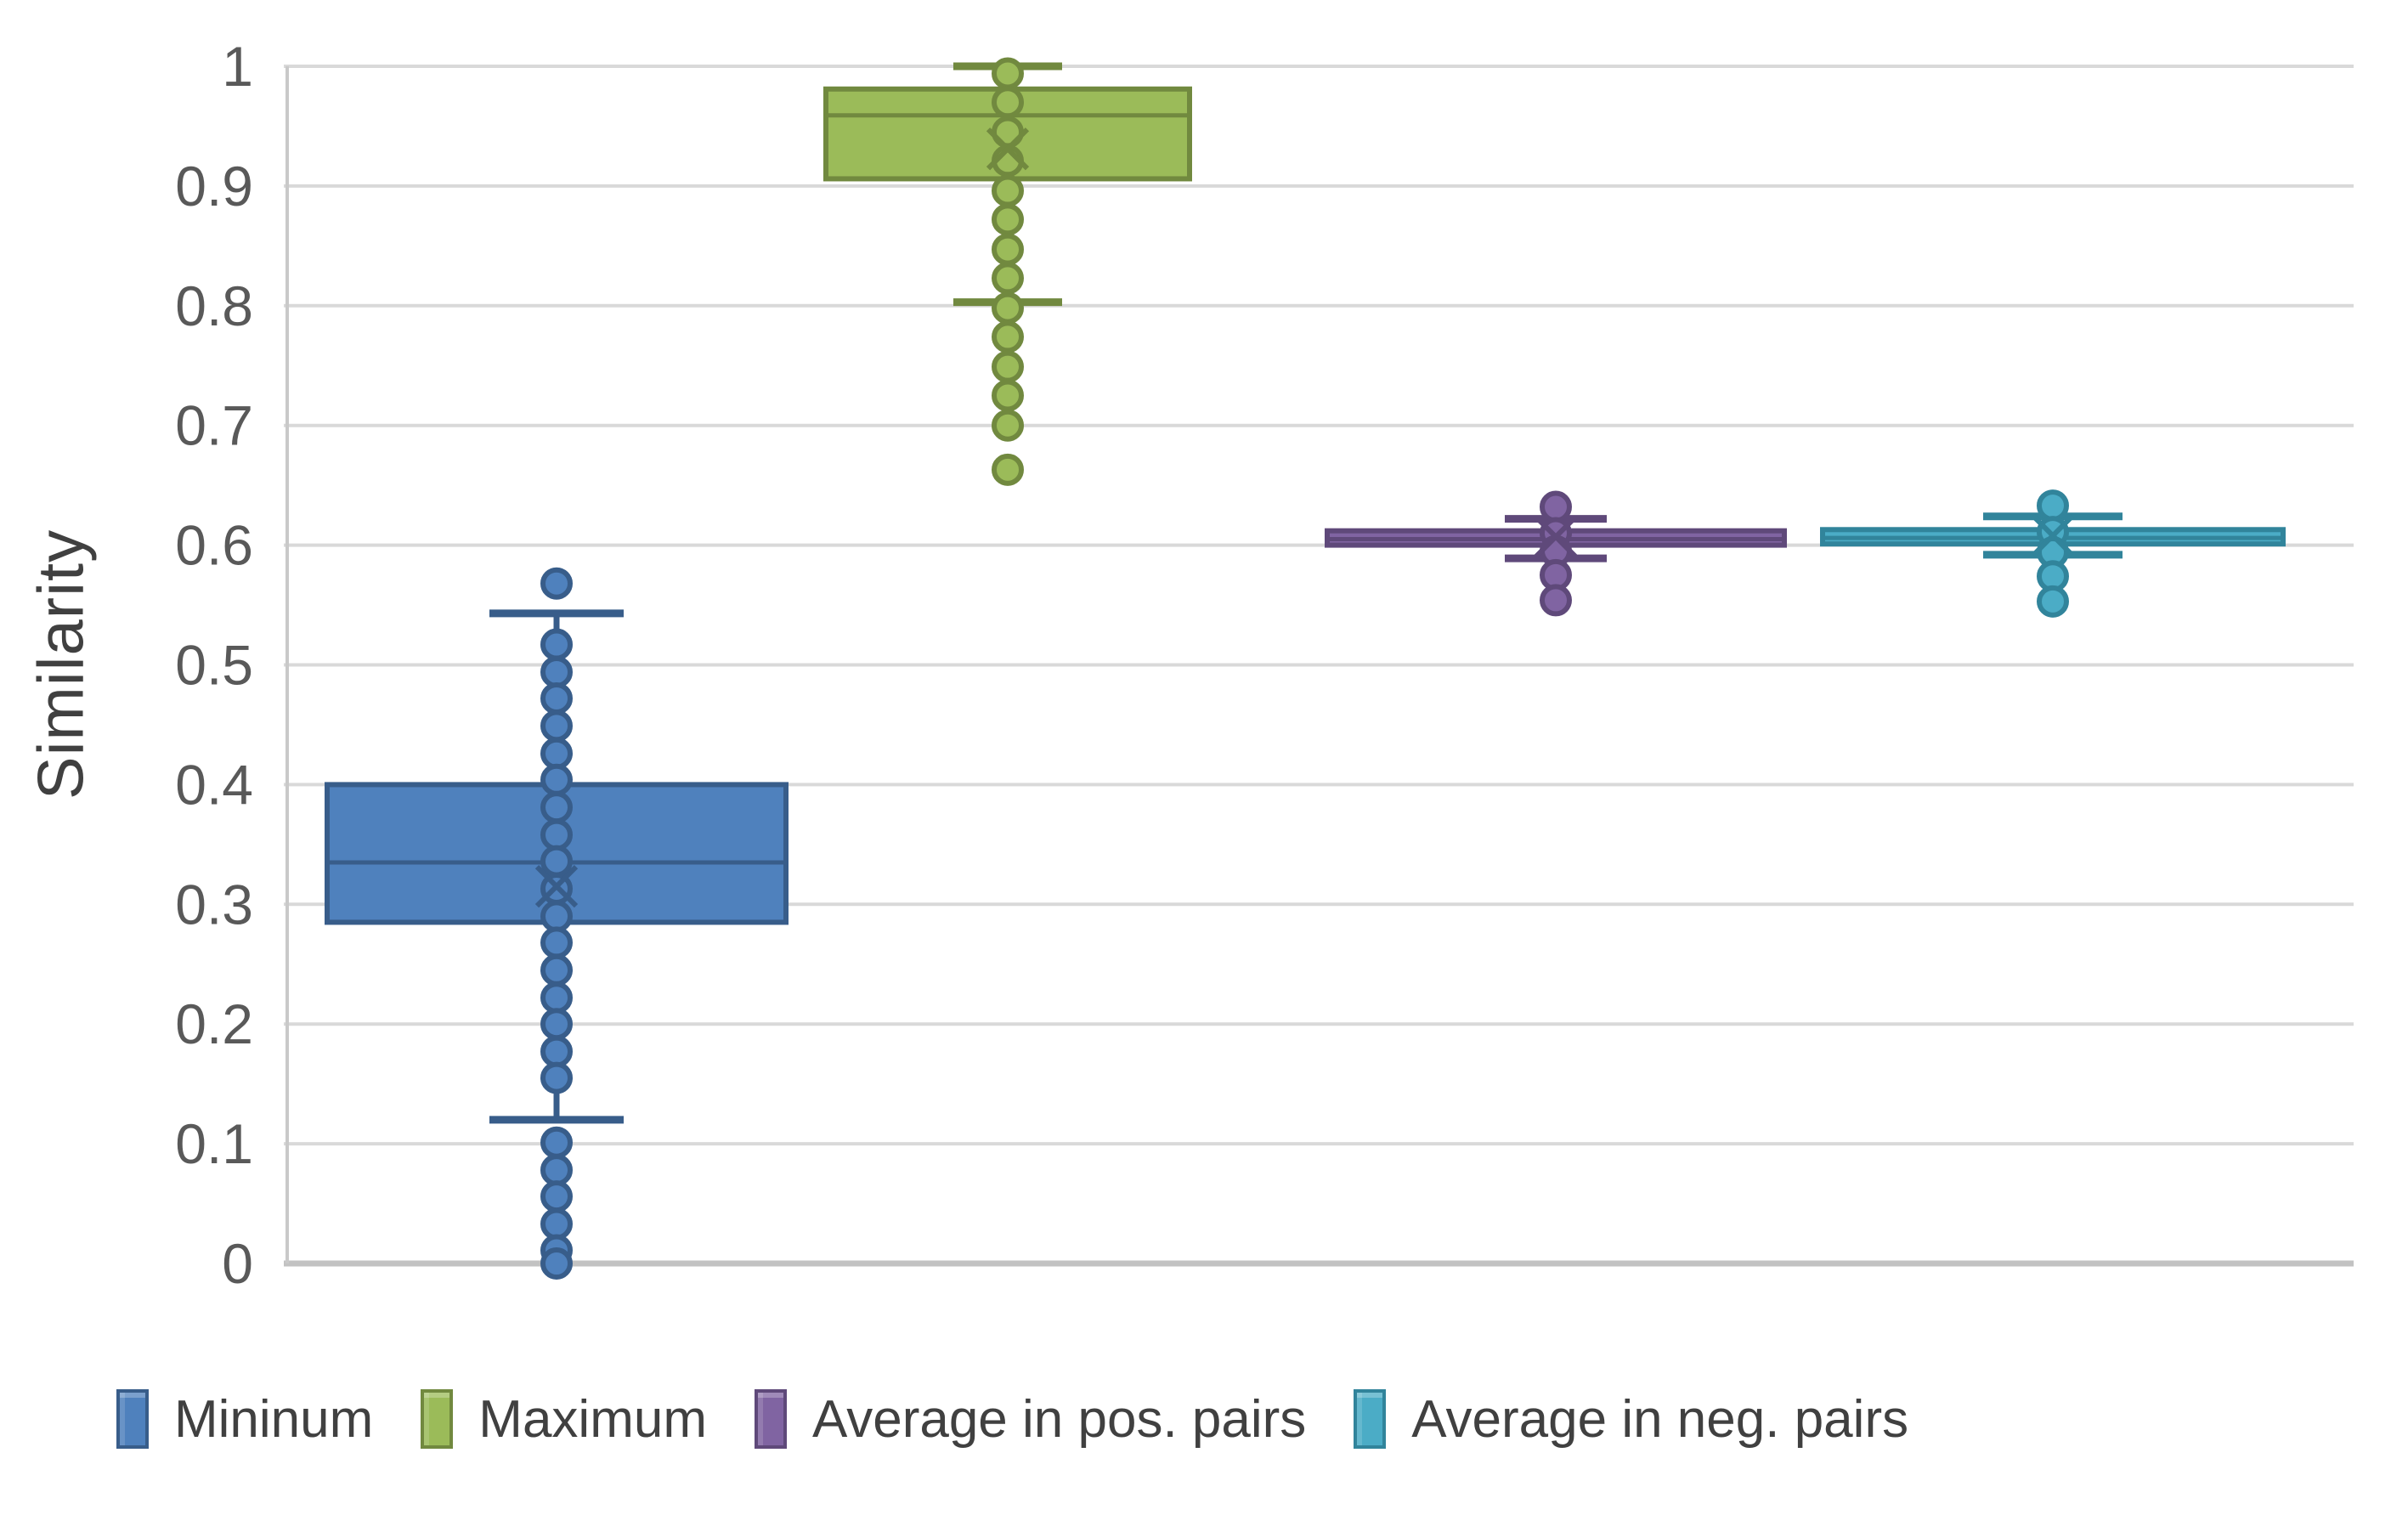  Describe the element at coordinates (214, 1143) in the screenshot. I see `y-tick-label: 0.1` at that location.